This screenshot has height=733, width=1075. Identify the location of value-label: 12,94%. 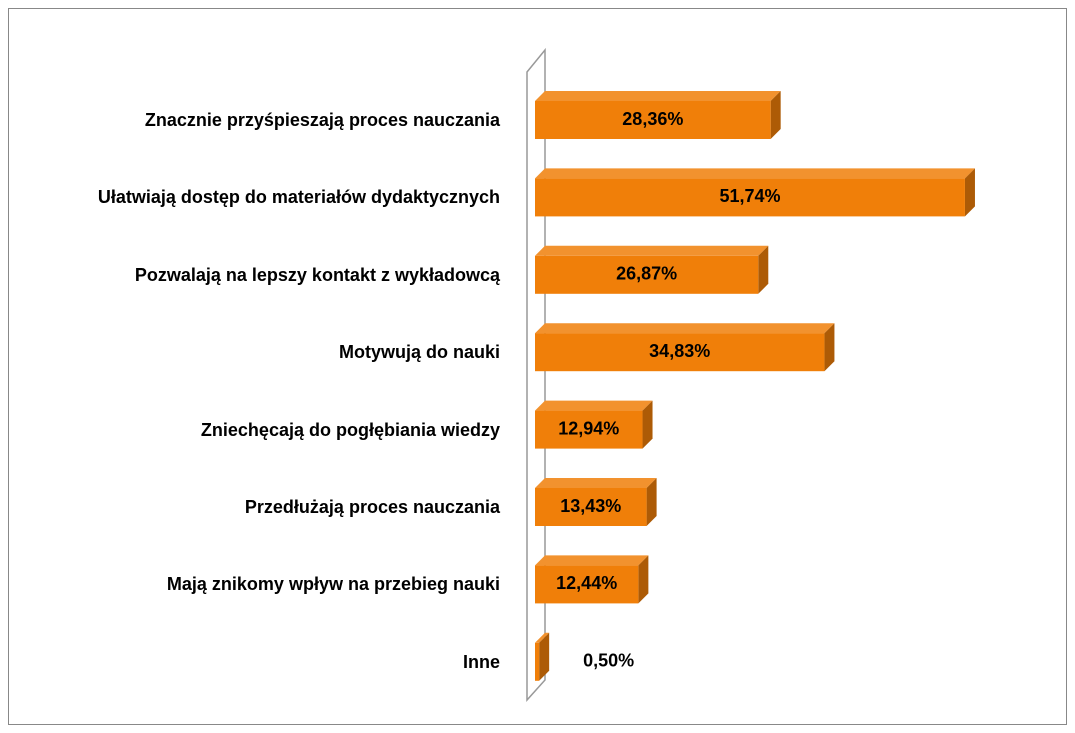
(588, 428).